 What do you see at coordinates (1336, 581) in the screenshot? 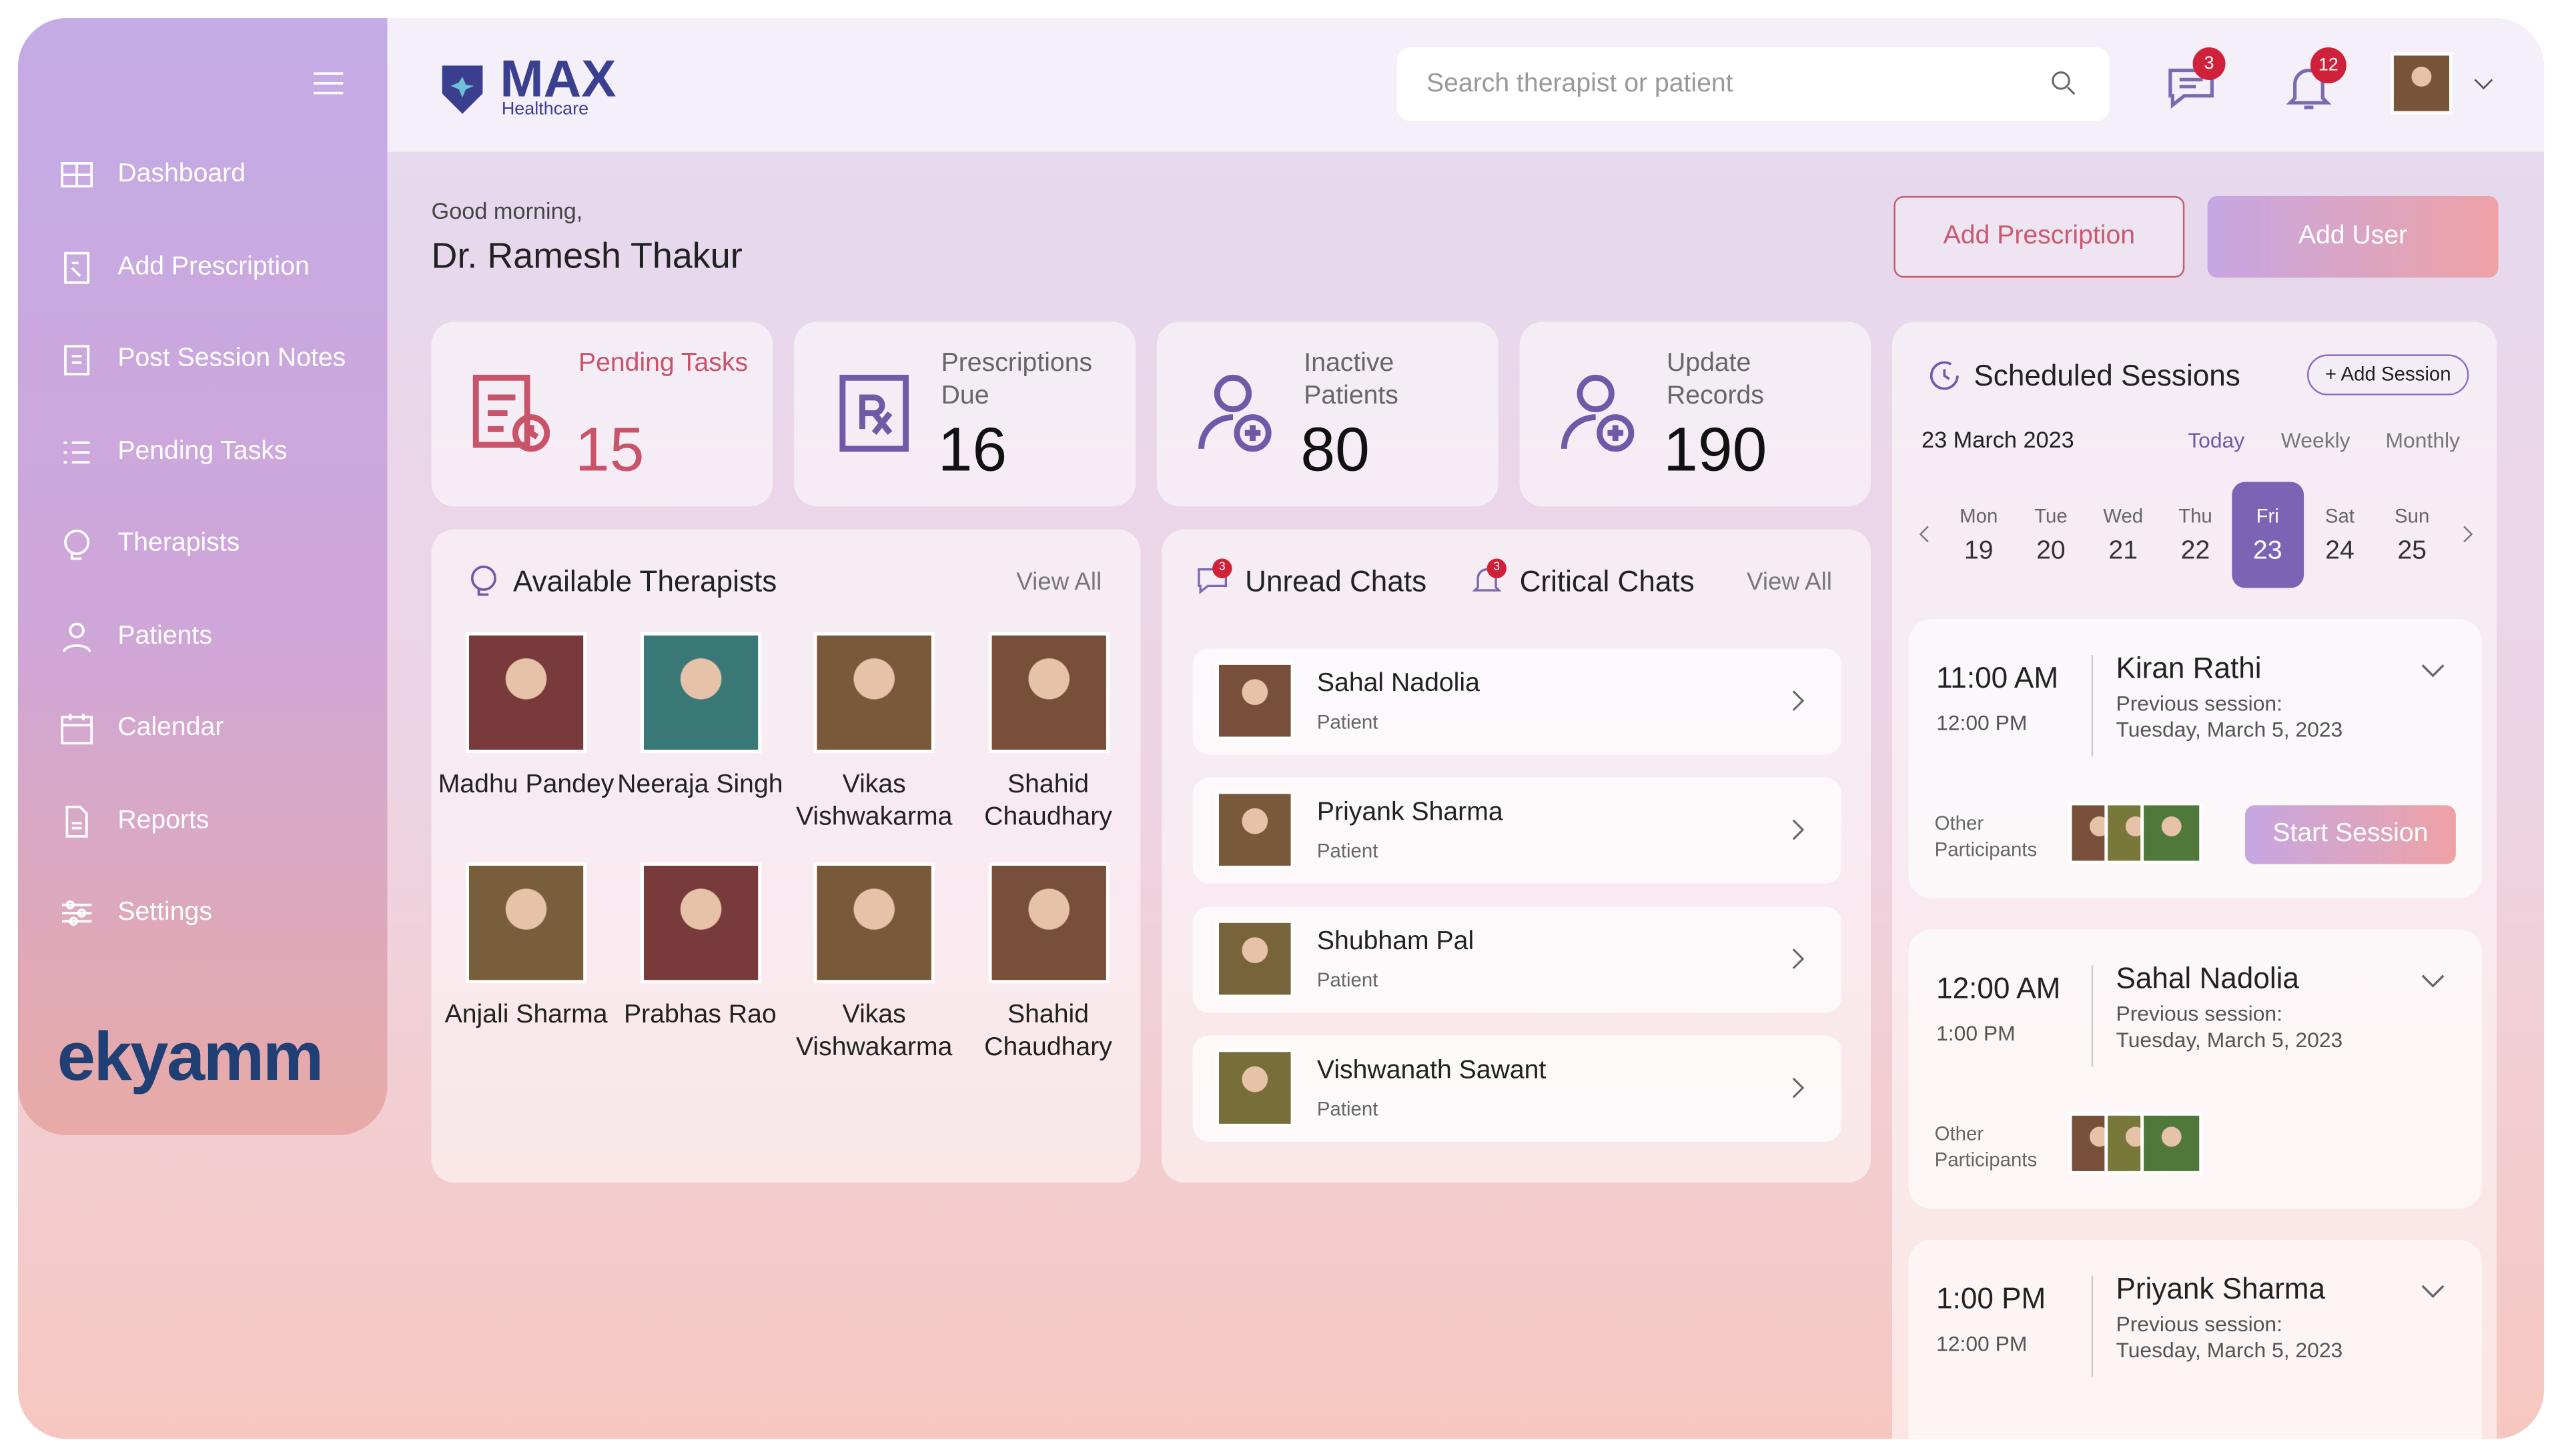
I see `chat-tab-label: Unread Chats` at bounding box center [1336, 581].